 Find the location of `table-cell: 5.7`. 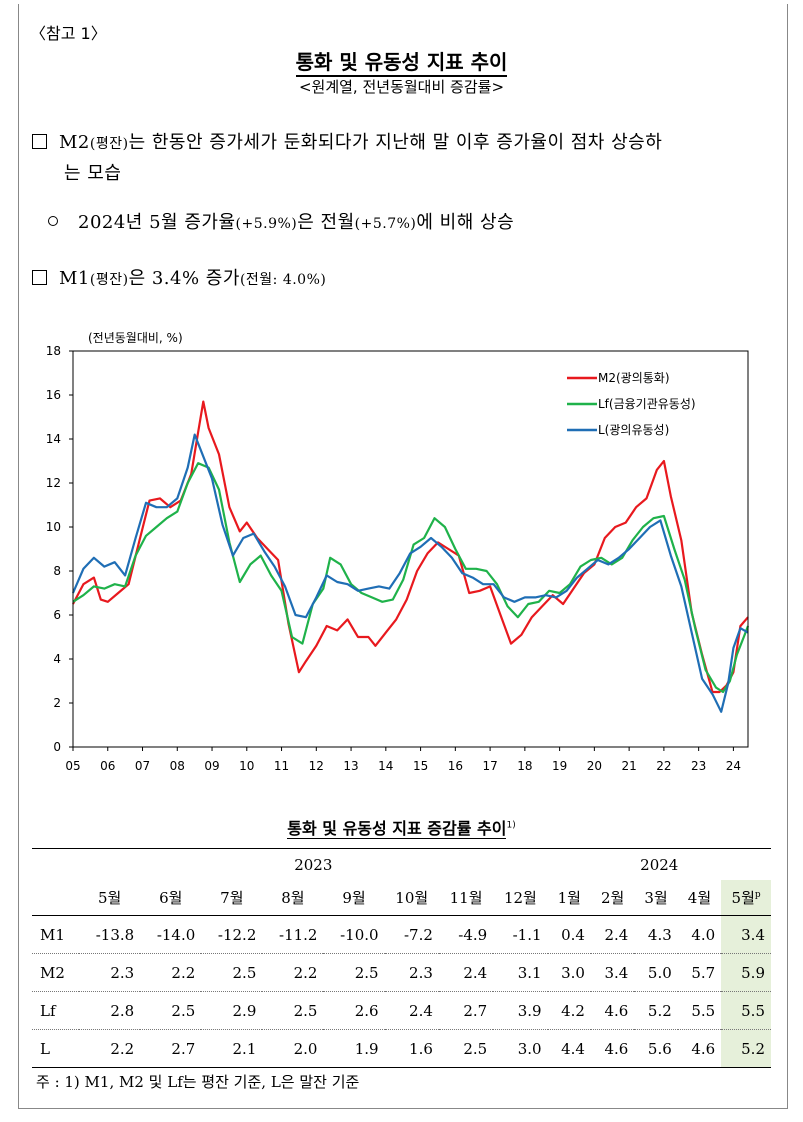

table-cell: 5.7 is located at coordinates (703, 972).